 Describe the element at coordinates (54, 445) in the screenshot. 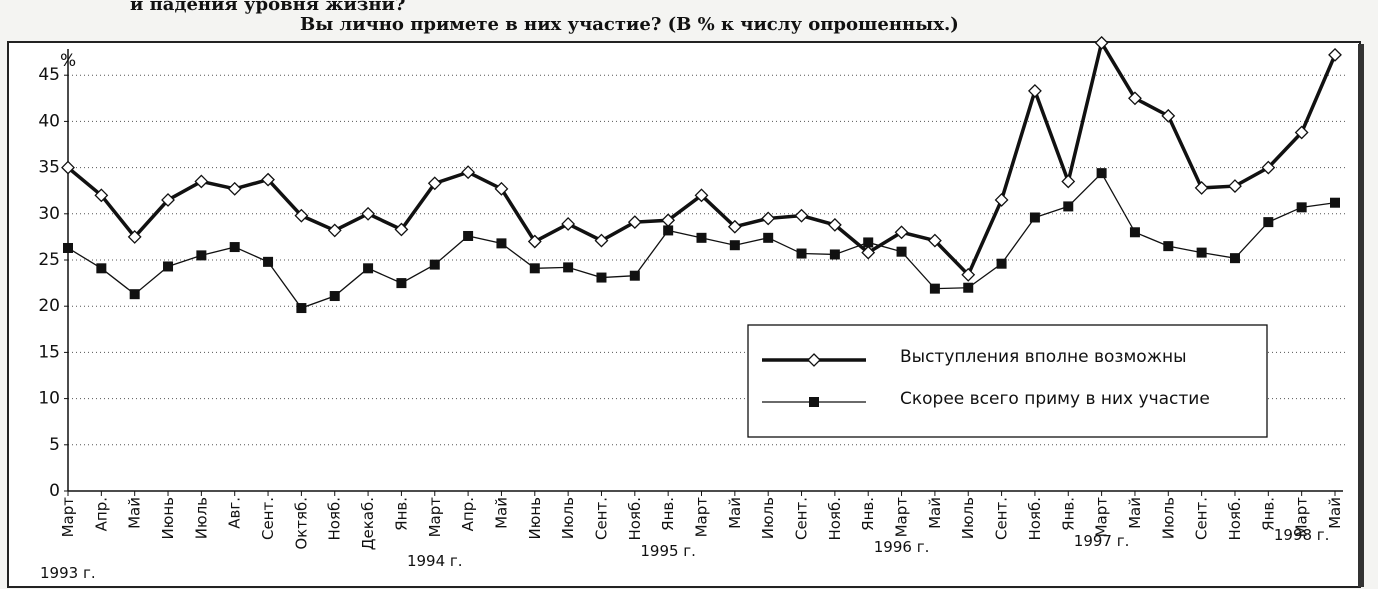

I see `y-tick-label: 5` at that location.